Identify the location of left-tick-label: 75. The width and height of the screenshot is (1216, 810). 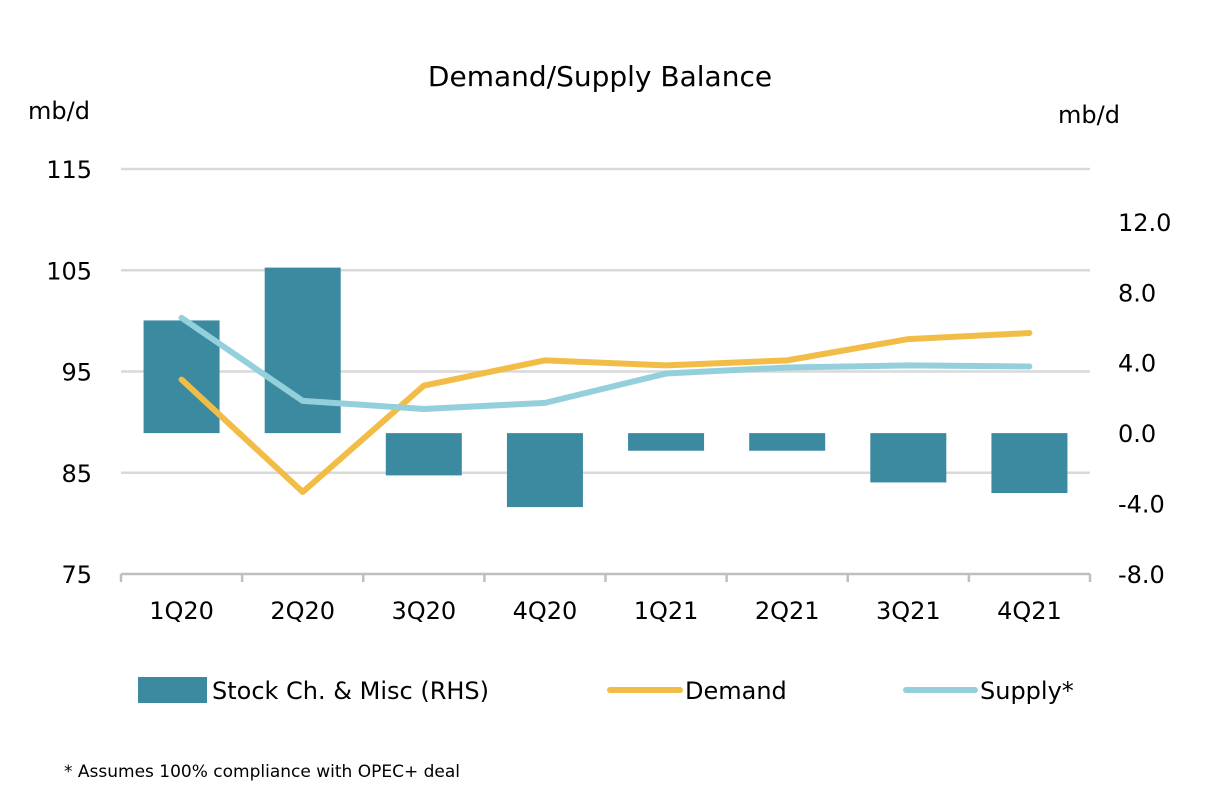
(76, 575).